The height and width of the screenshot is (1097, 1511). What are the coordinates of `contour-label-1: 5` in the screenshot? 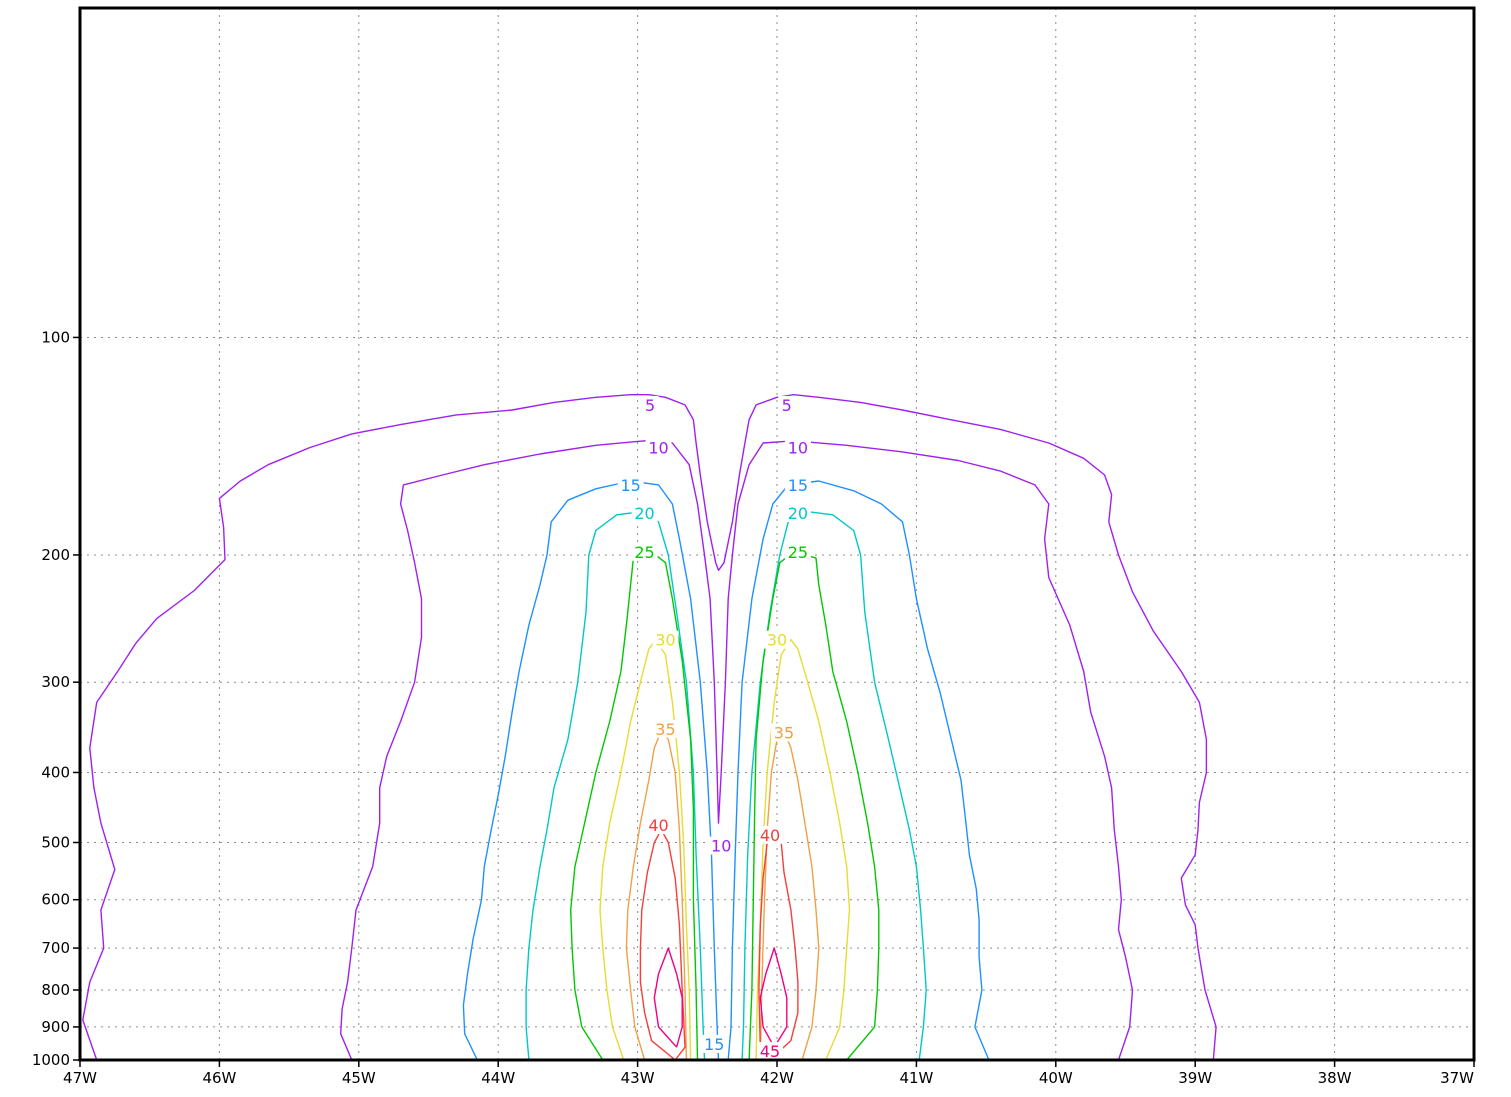 It's located at (787, 405).